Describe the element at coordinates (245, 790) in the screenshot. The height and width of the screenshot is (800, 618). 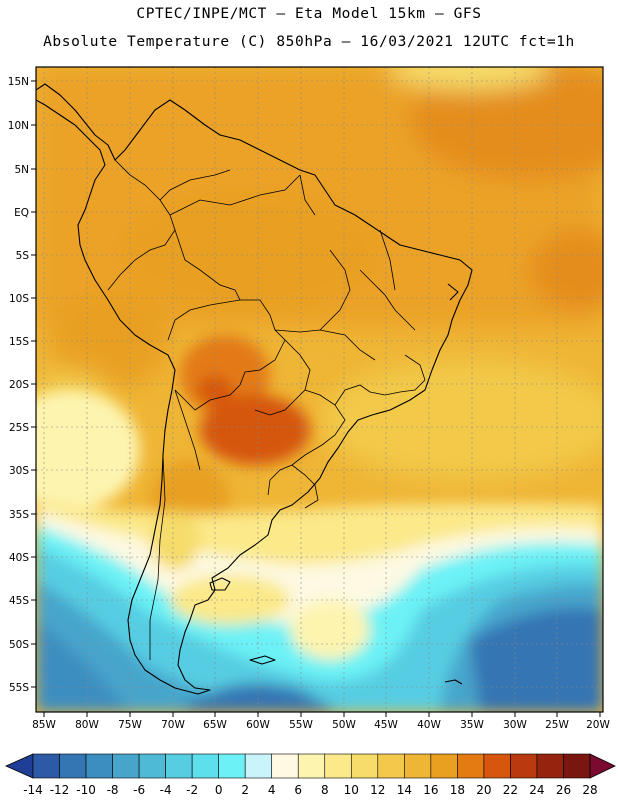
I see `colorbar-label: 2` at that location.